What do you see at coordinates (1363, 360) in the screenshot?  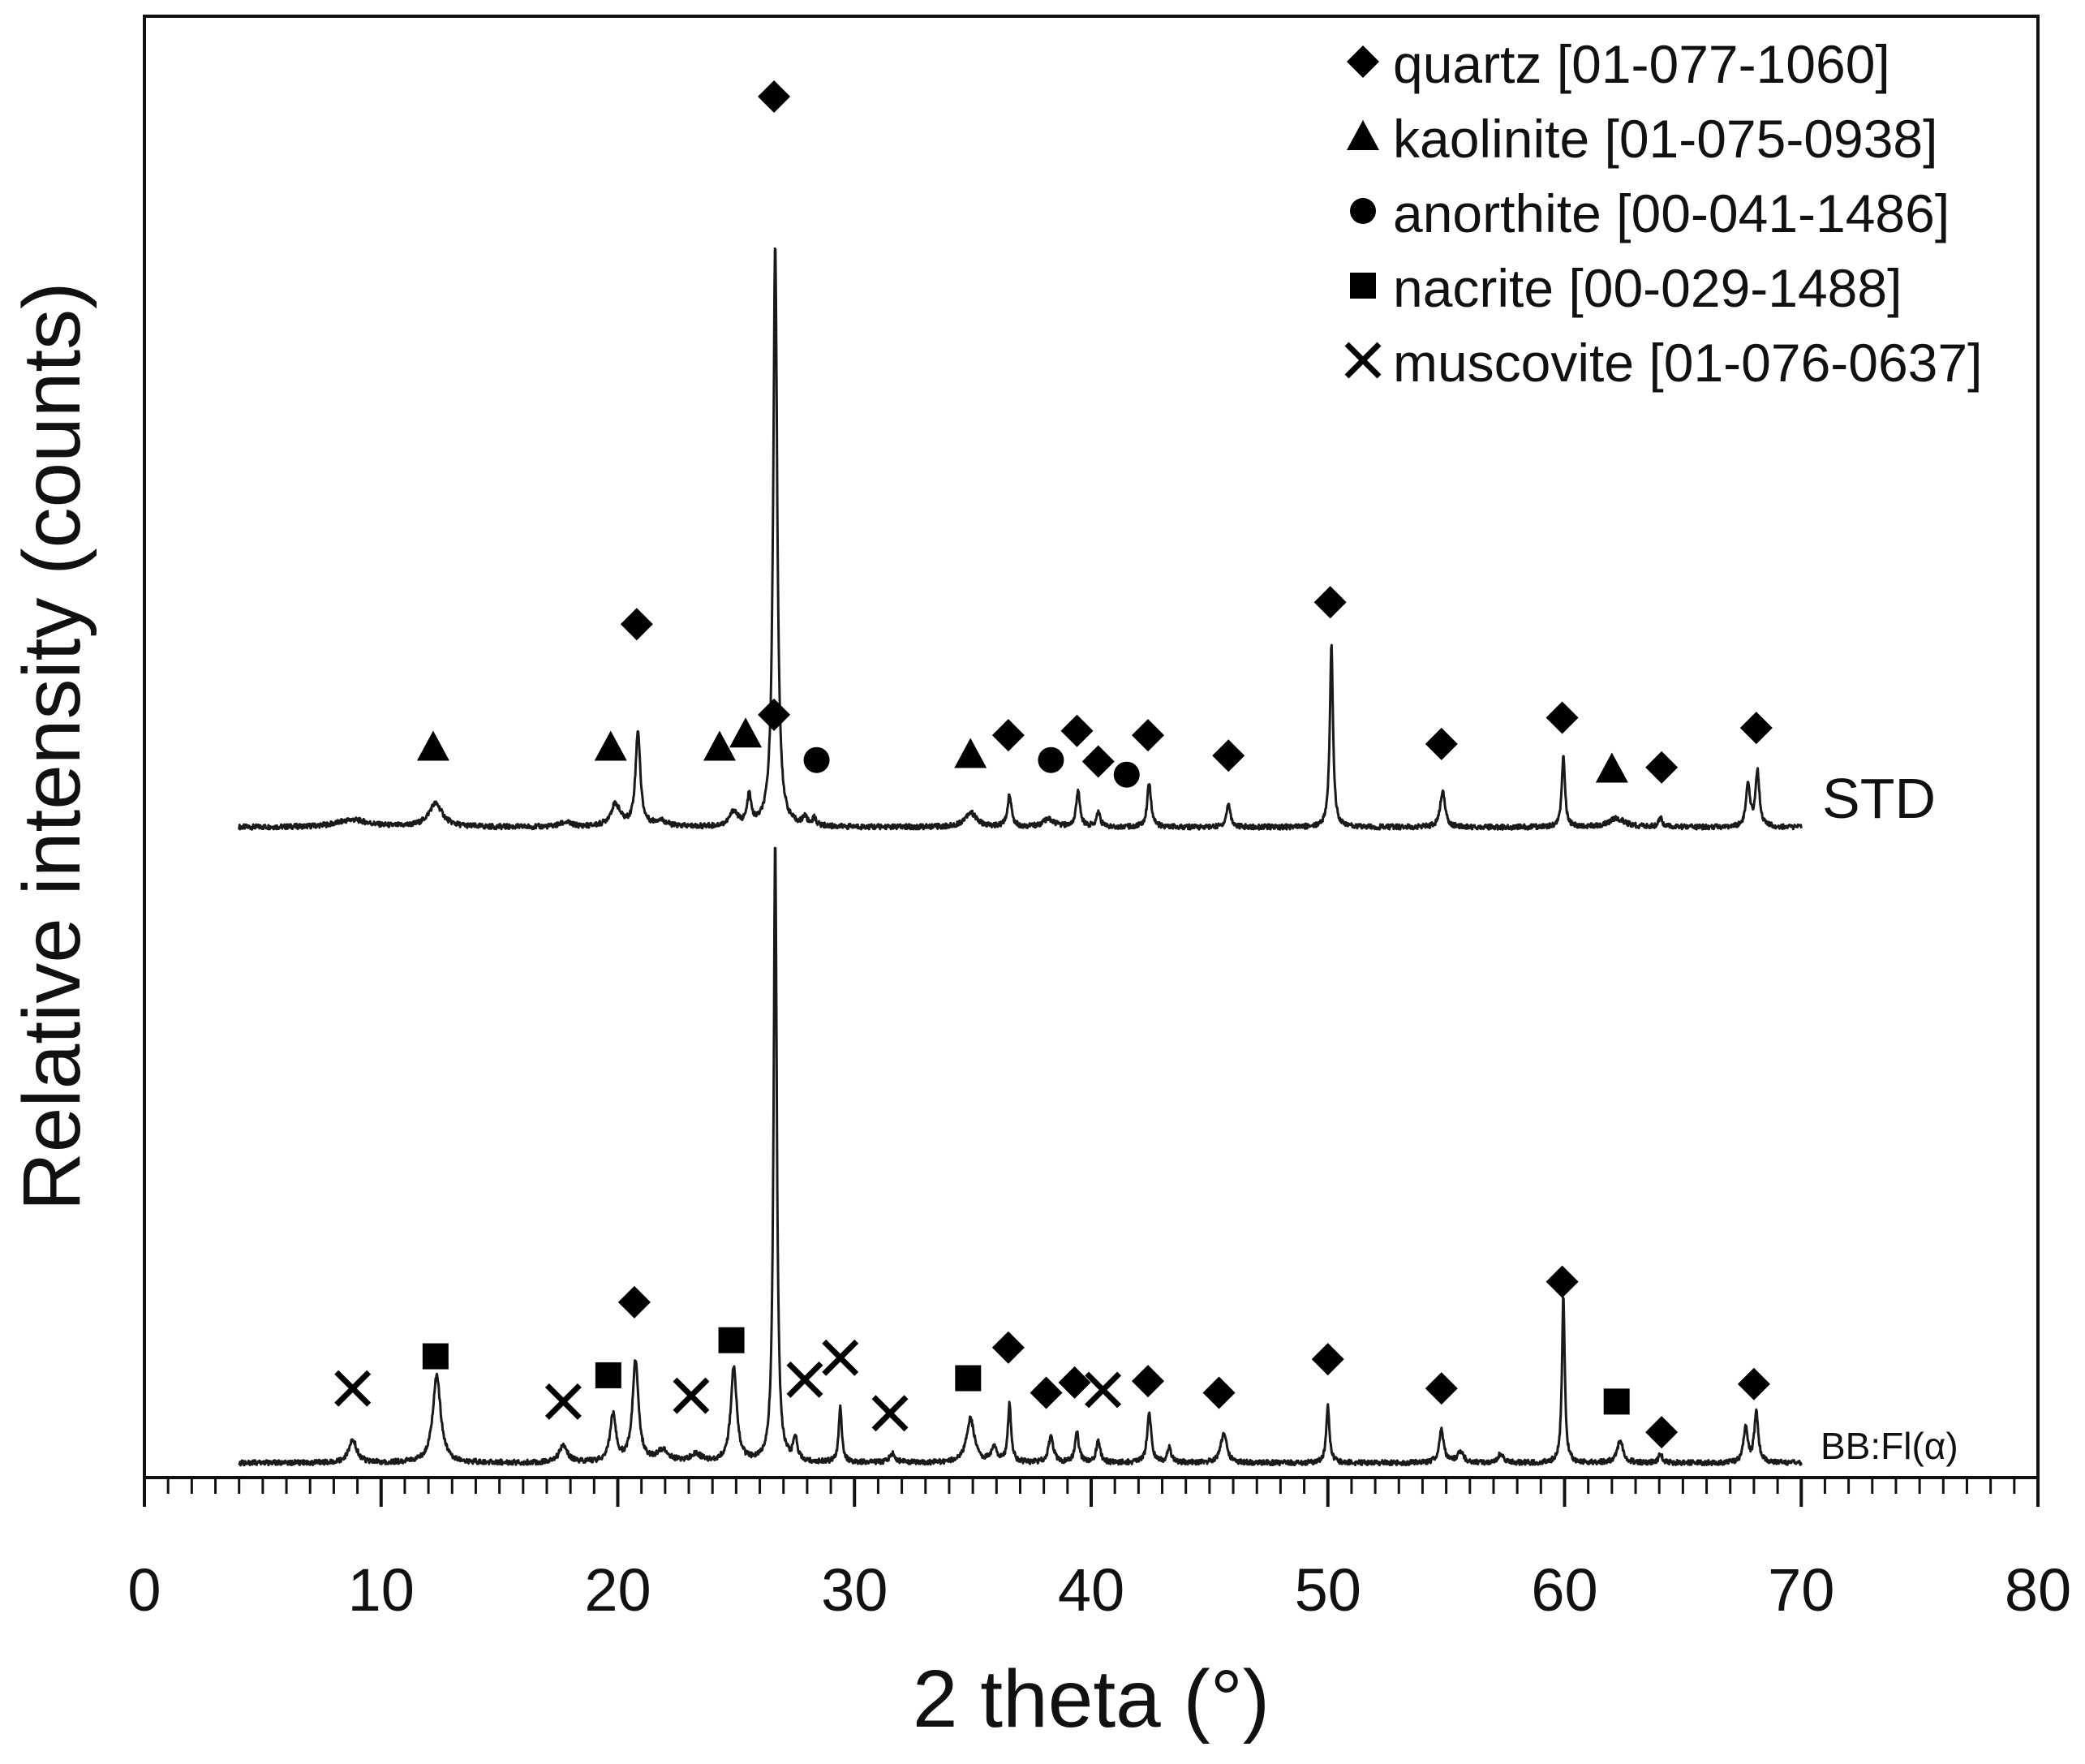 I see `legend-muscovite-icon` at bounding box center [1363, 360].